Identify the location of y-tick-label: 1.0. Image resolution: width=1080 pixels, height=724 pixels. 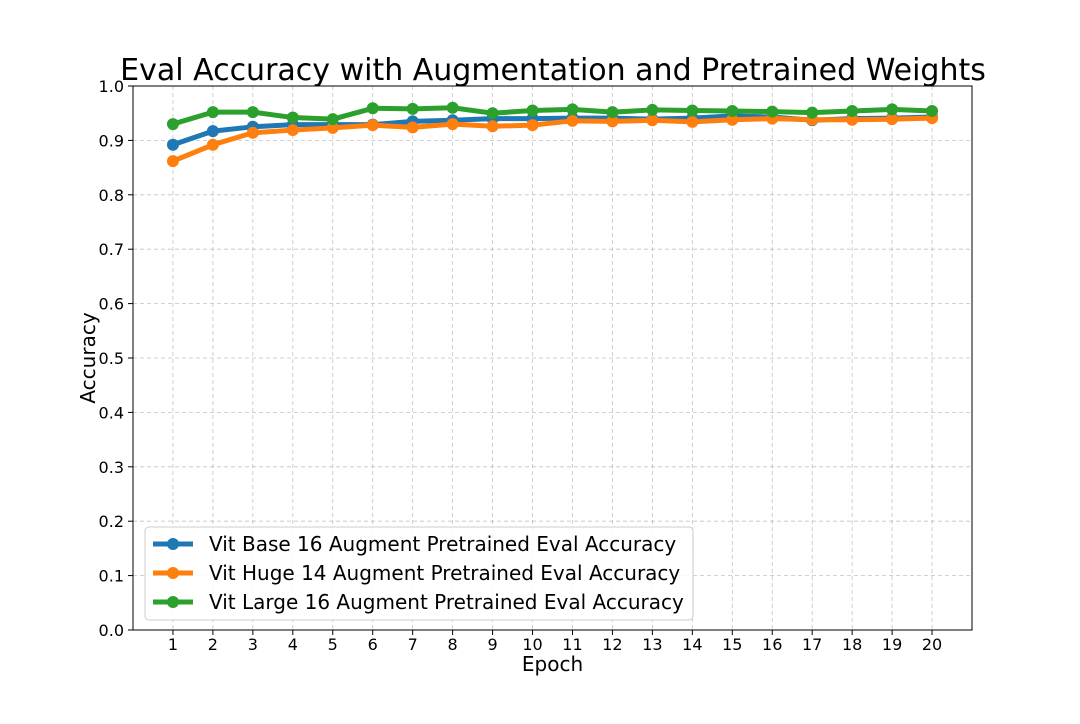
(111, 86).